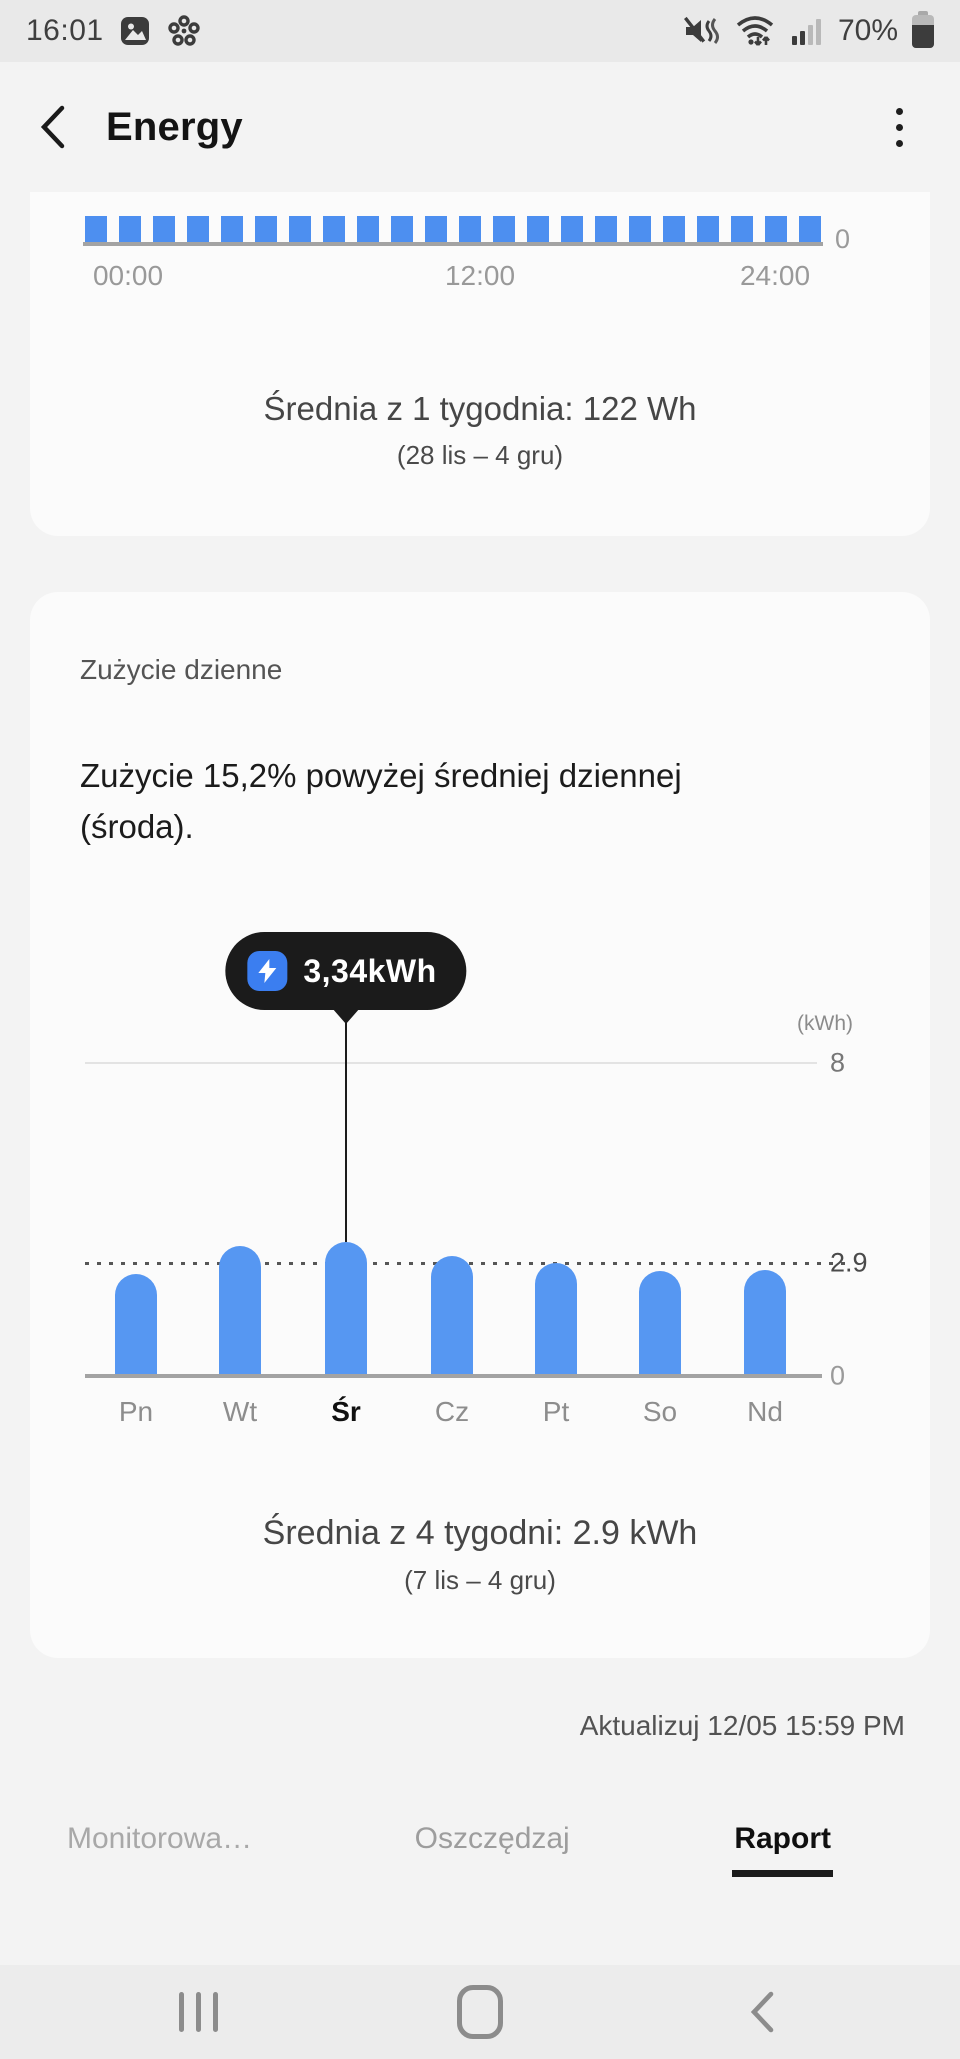 The height and width of the screenshot is (2059, 960). I want to click on hourly-bar-chart: 0, so click(480, 223).